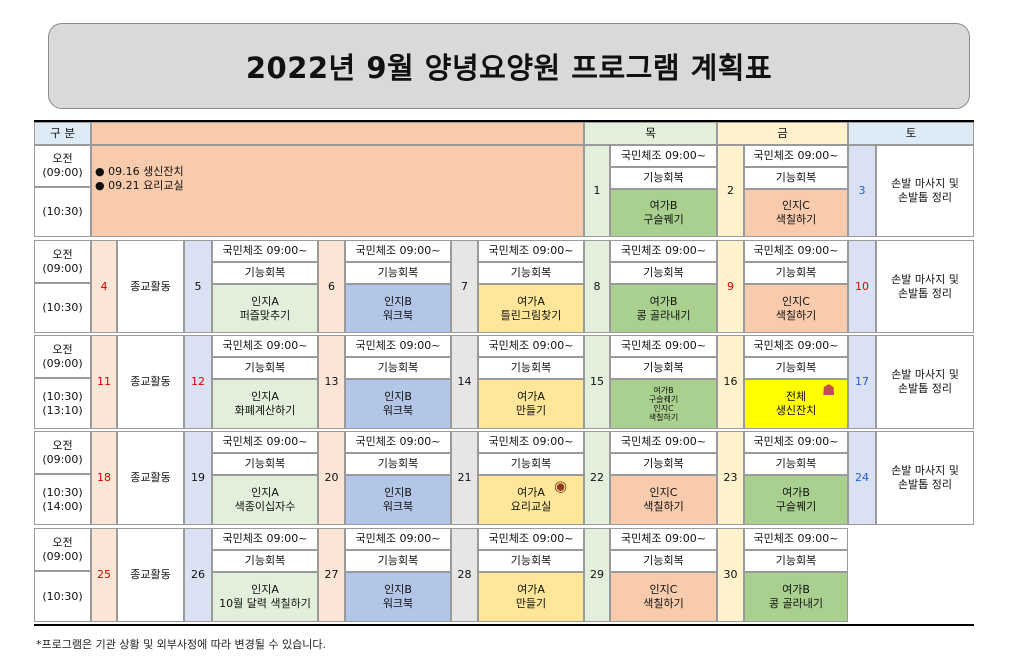 This screenshot has height=664, width=1013. What do you see at coordinates (198, 286) in the screenshot?
I see `date-number: 5` at bounding box center [198, 286].